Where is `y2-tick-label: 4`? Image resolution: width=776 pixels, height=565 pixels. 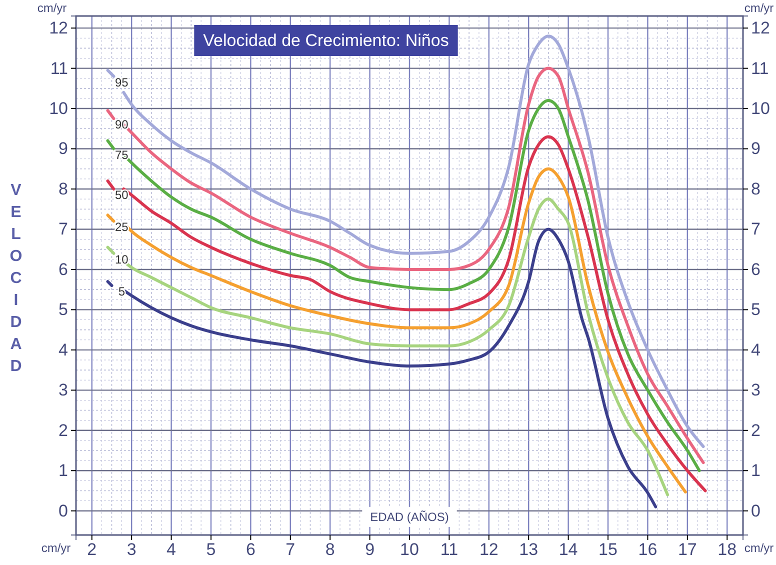
y2-tick-label: 4 is located at coordinates (755, 350).